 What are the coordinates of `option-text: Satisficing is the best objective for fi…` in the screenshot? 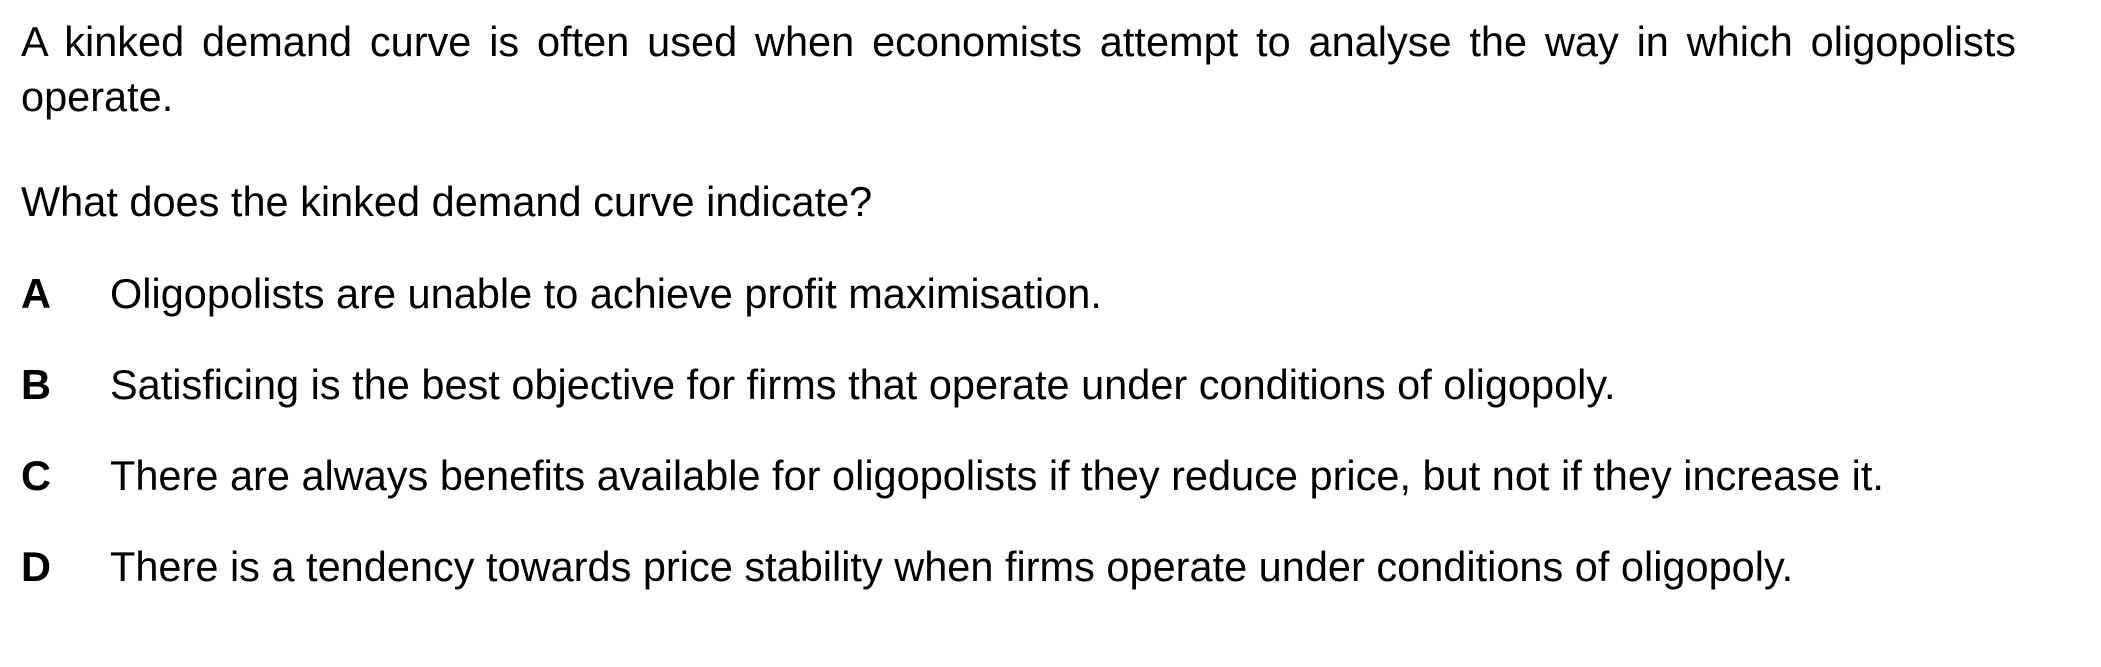 It's located at (863, 384).